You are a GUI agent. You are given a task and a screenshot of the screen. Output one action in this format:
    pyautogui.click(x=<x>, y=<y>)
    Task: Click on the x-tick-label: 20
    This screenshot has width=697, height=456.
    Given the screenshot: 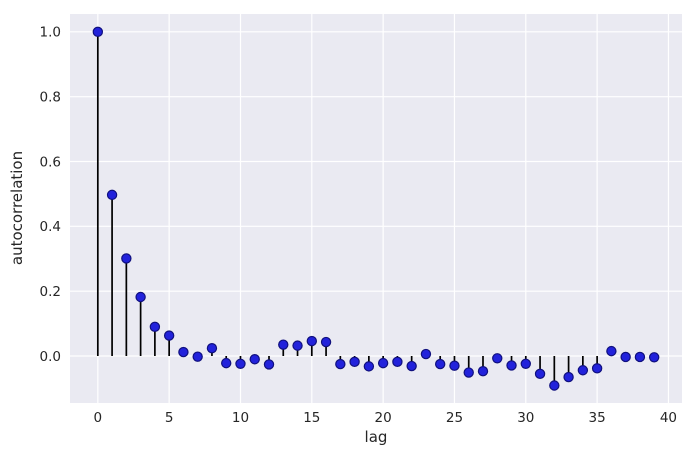 What is the action you would take?
    pyautogui.click(x=383, y=418)
    